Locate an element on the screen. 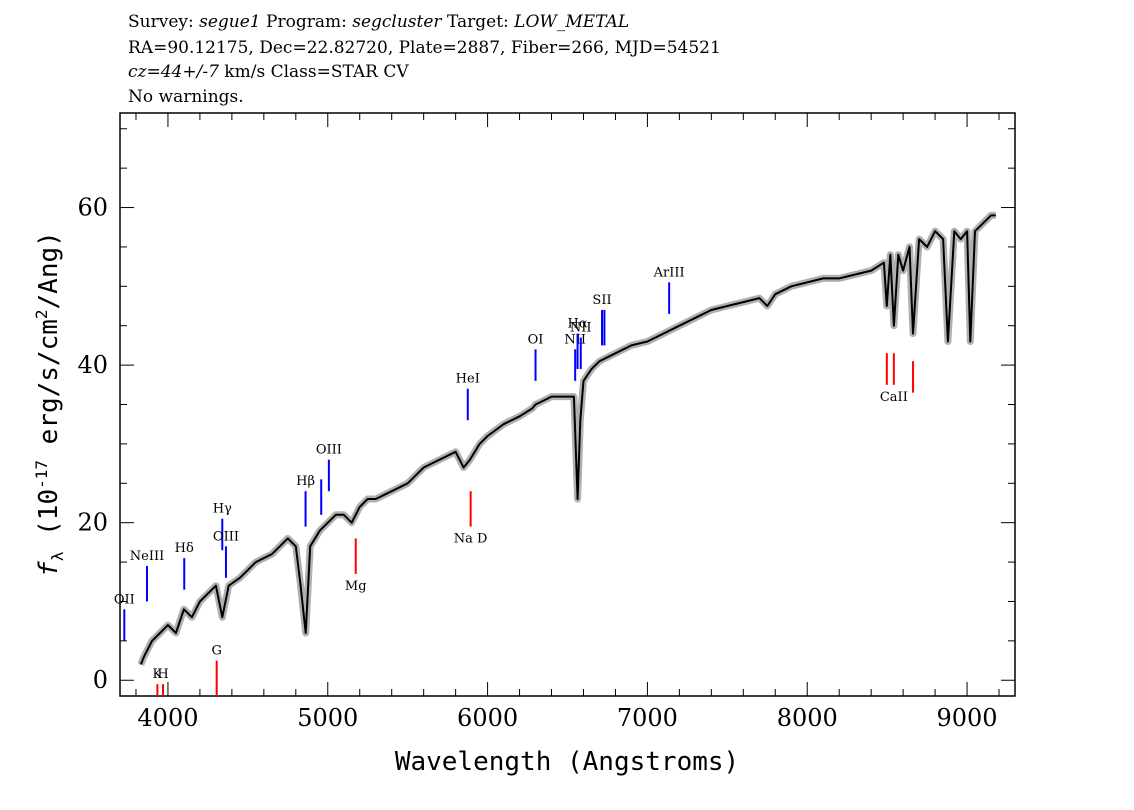  line-marker-label: ArIII is located at coordinates (669, 272).